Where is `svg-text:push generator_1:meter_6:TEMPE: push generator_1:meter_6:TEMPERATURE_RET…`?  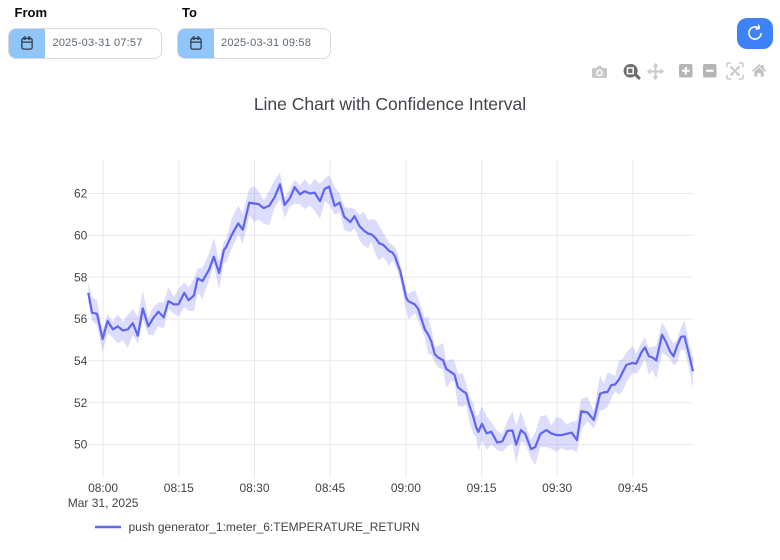
svg-text:push generator_1:meter_6:TEMPE: push generator_1:meter_6:TEMPERATURE_RET… is located at coordinates (274, 527).